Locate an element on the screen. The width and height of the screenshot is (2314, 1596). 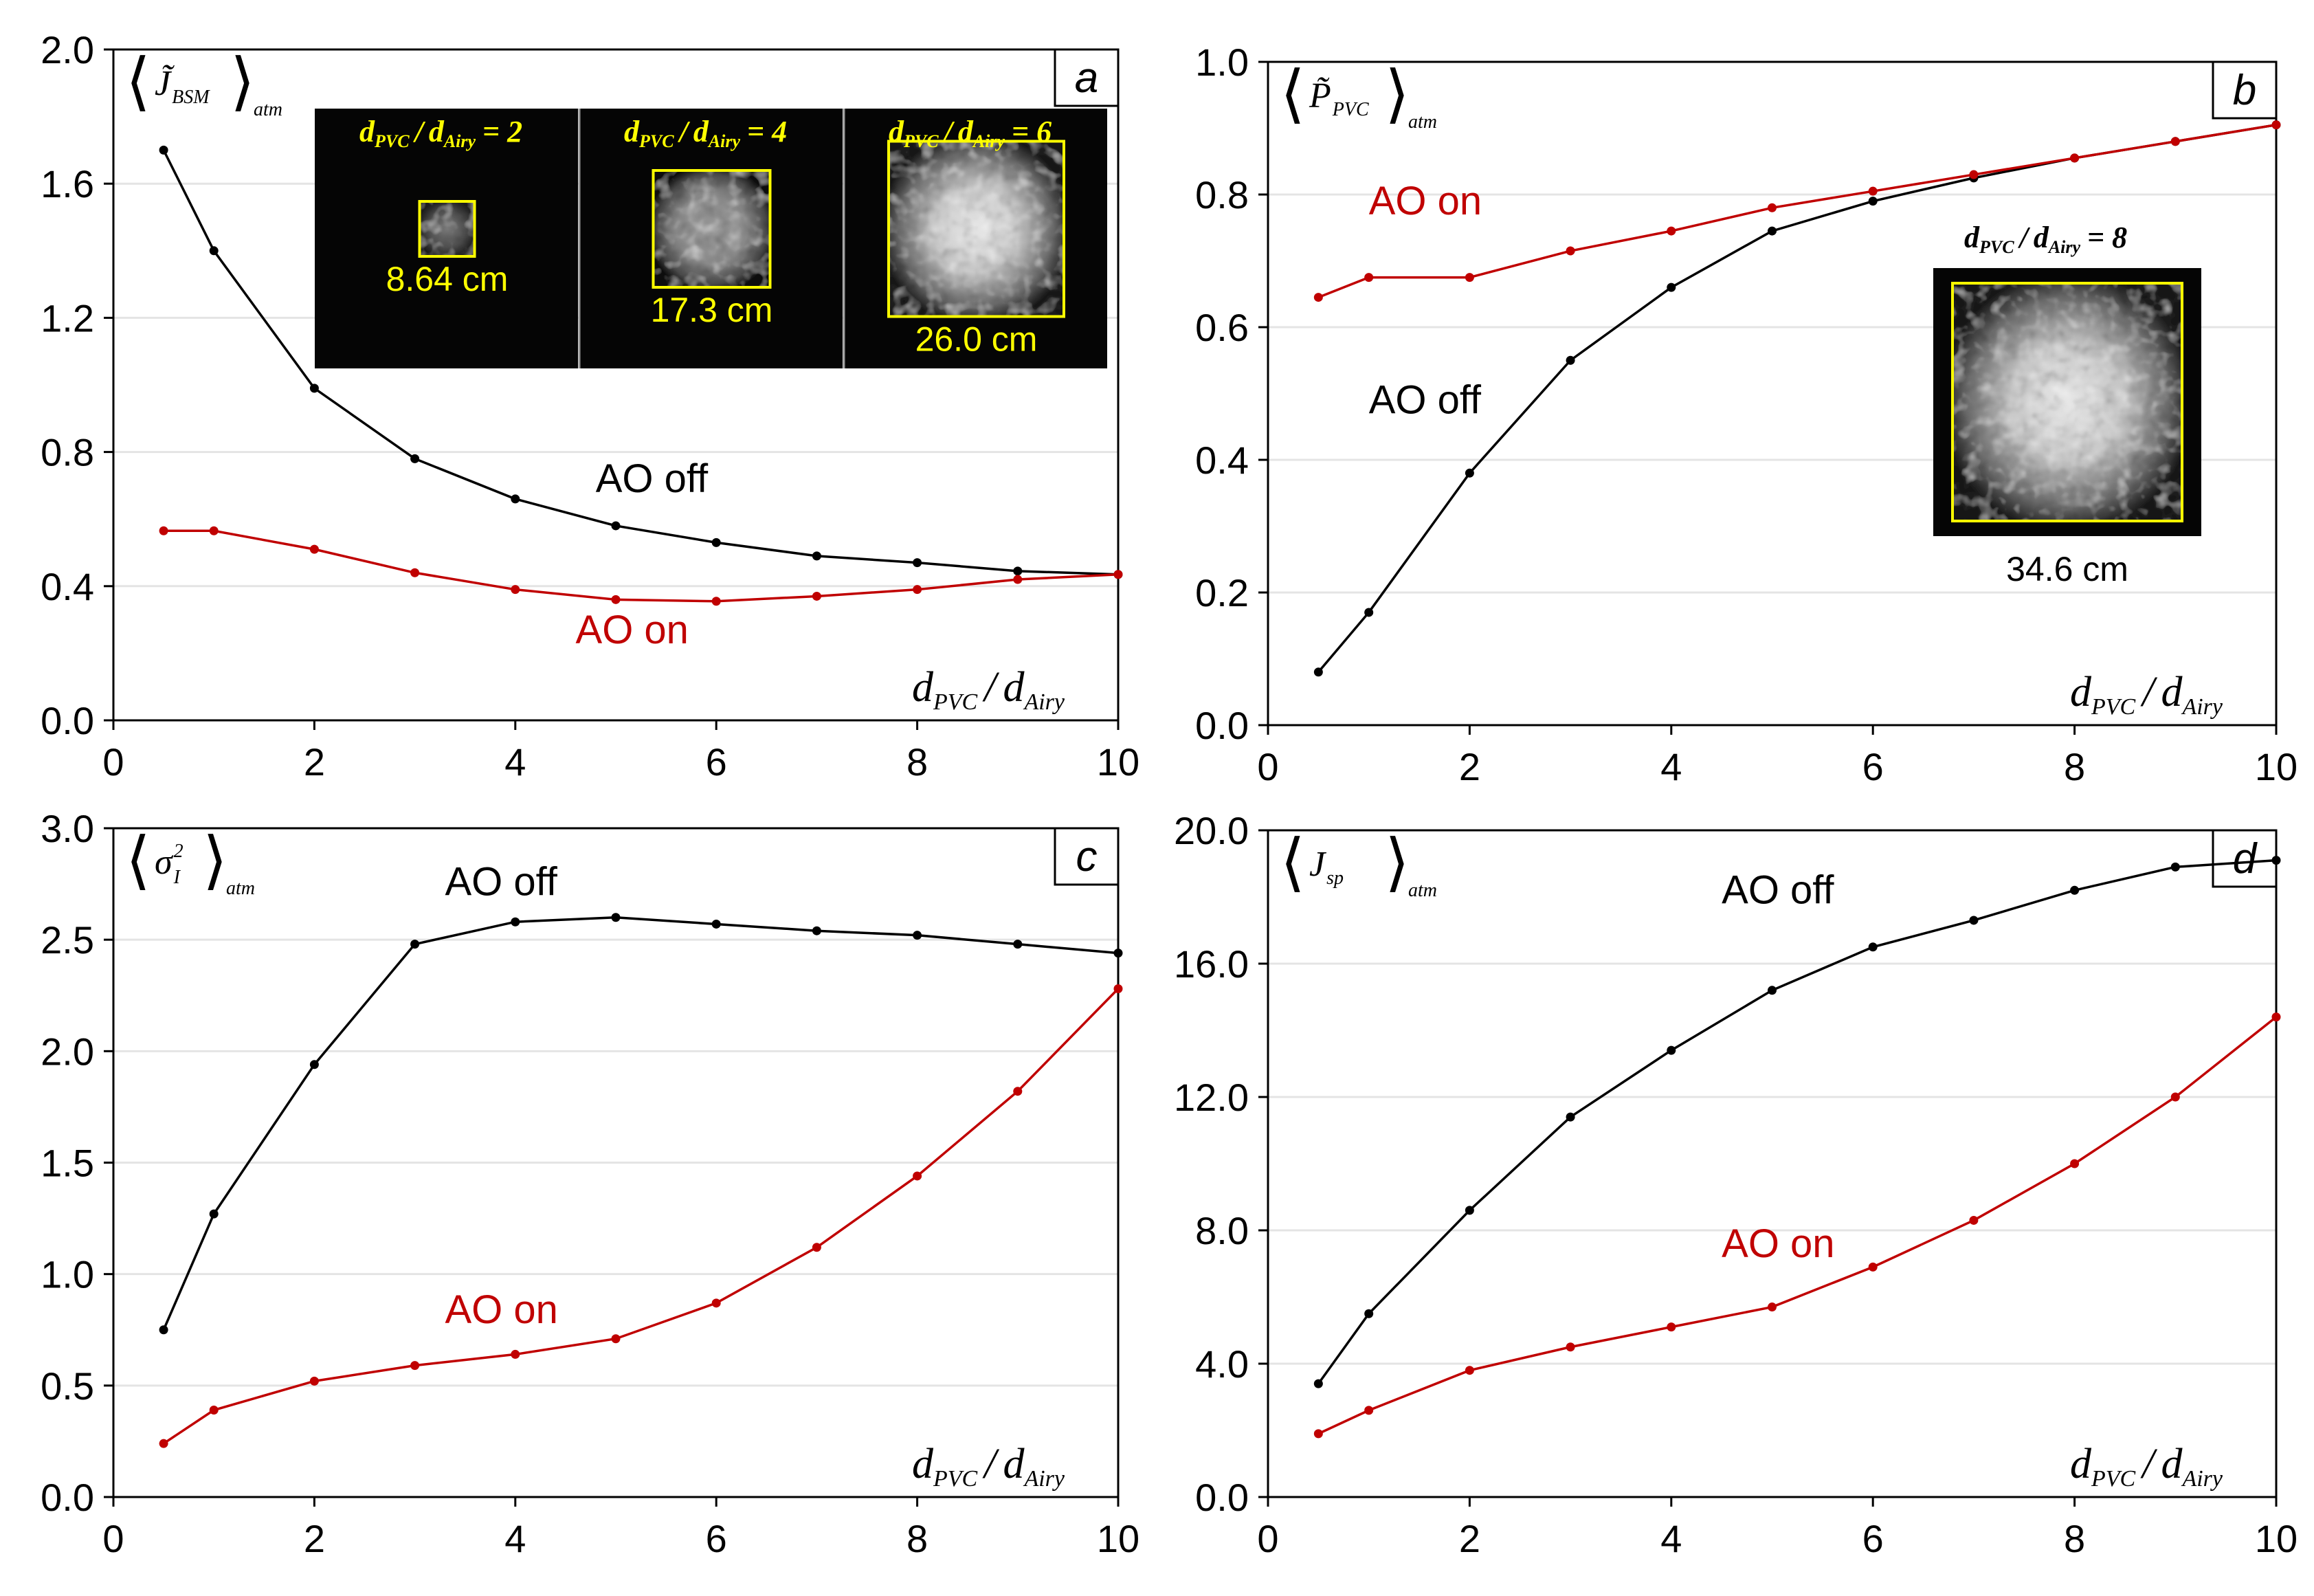
y-tick-label: 1.5 is located at coordinates (67, 1163).